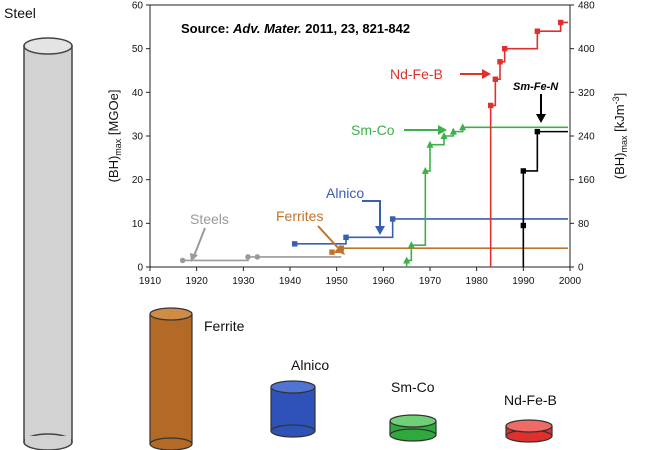 The image size is (650, 450). I want to click on x-tick-label: 1960, so click(383, 281).